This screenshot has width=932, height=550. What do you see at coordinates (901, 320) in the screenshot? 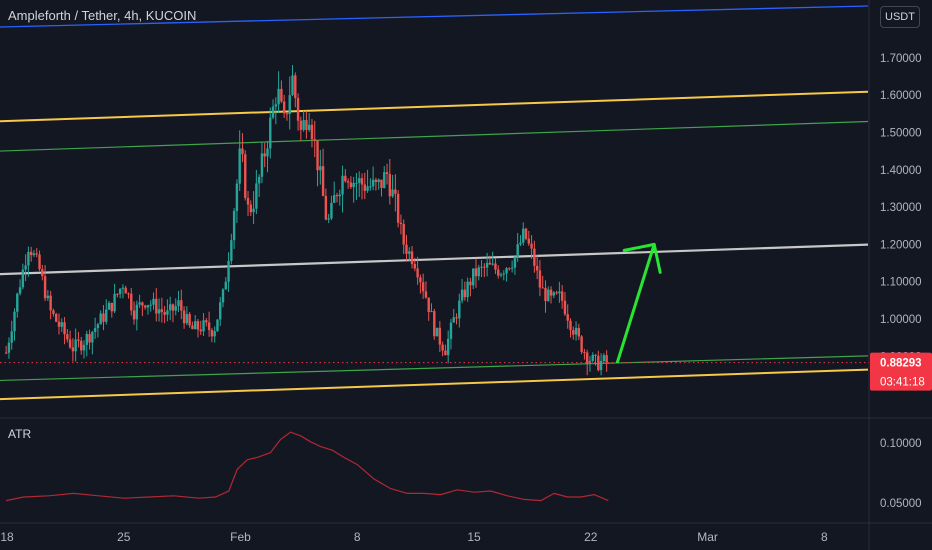
I see `price-tick-label: 1.00000` at bounding box center [901, 320].